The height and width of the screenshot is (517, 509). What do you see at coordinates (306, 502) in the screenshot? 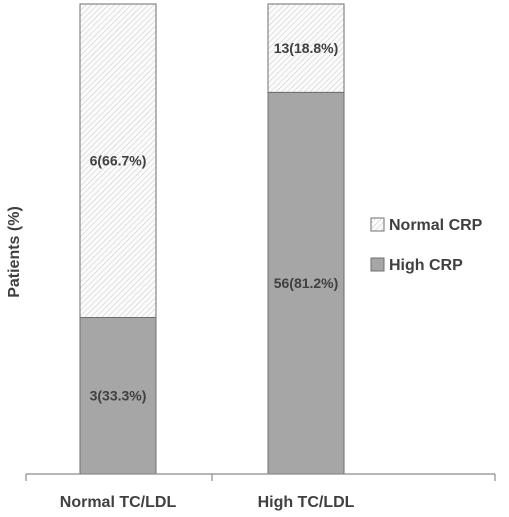
I see `x-tick-label-high-tc-ldl: High TC/LDL` at bounding box center [306, 502].